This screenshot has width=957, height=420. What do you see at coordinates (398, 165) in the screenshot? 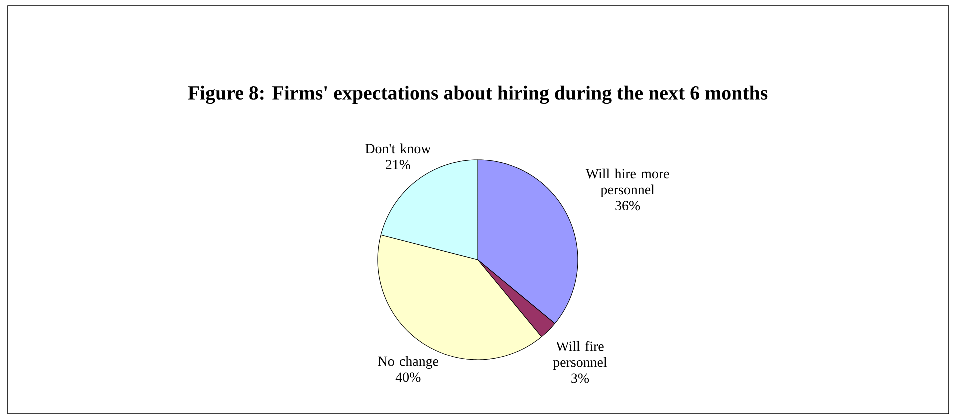
I see `data-label: 21%` at bounding box center [398, 165].